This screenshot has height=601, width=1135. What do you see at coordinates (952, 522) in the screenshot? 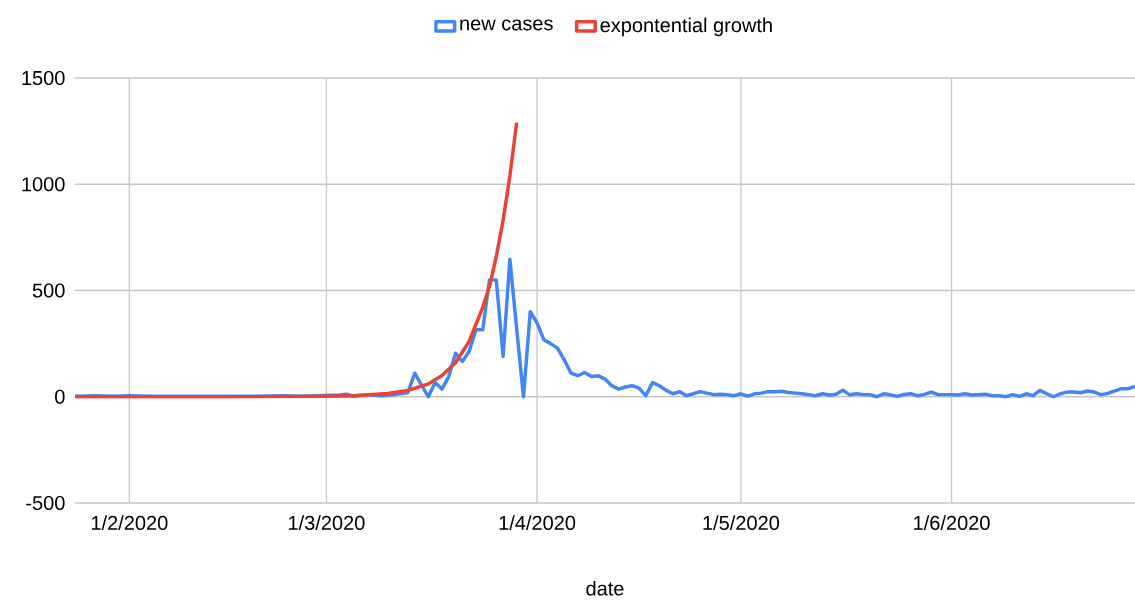
I see `x-tick-label: 1/6/2020` at bounding box center [952, 522].